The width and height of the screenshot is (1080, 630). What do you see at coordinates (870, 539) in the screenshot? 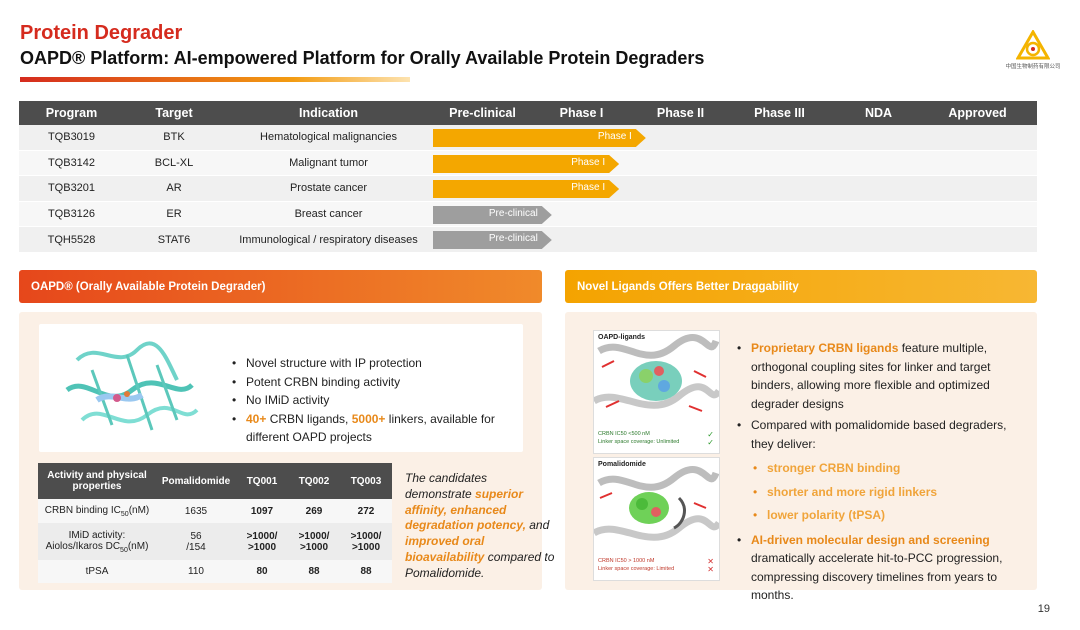
I see `bullet-highlight: AI-driven molecular design and screening` at bounding box center [870, 539].